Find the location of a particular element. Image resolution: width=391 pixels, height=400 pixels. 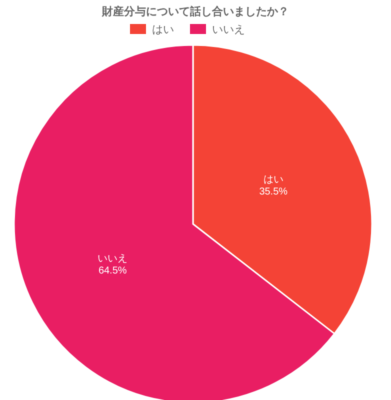

legend-label: はい is located at coordinates (163, 30).